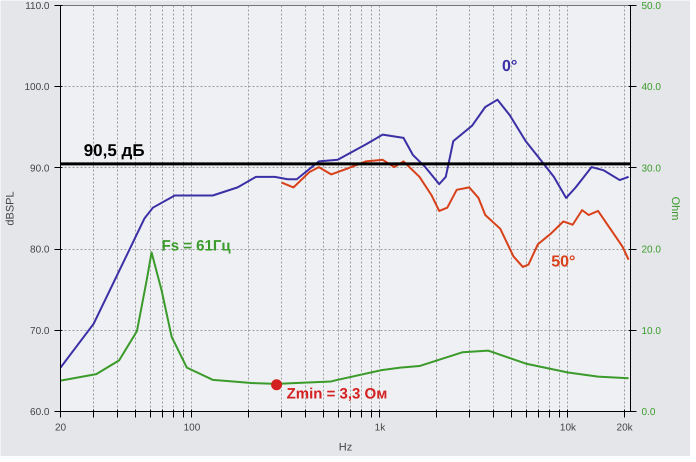 This screenshot has width=696, height=462. What do you see at coordinates (510, 66) in the screenshot?
I see `series-label: 0°` at bounding box center [510, 66].